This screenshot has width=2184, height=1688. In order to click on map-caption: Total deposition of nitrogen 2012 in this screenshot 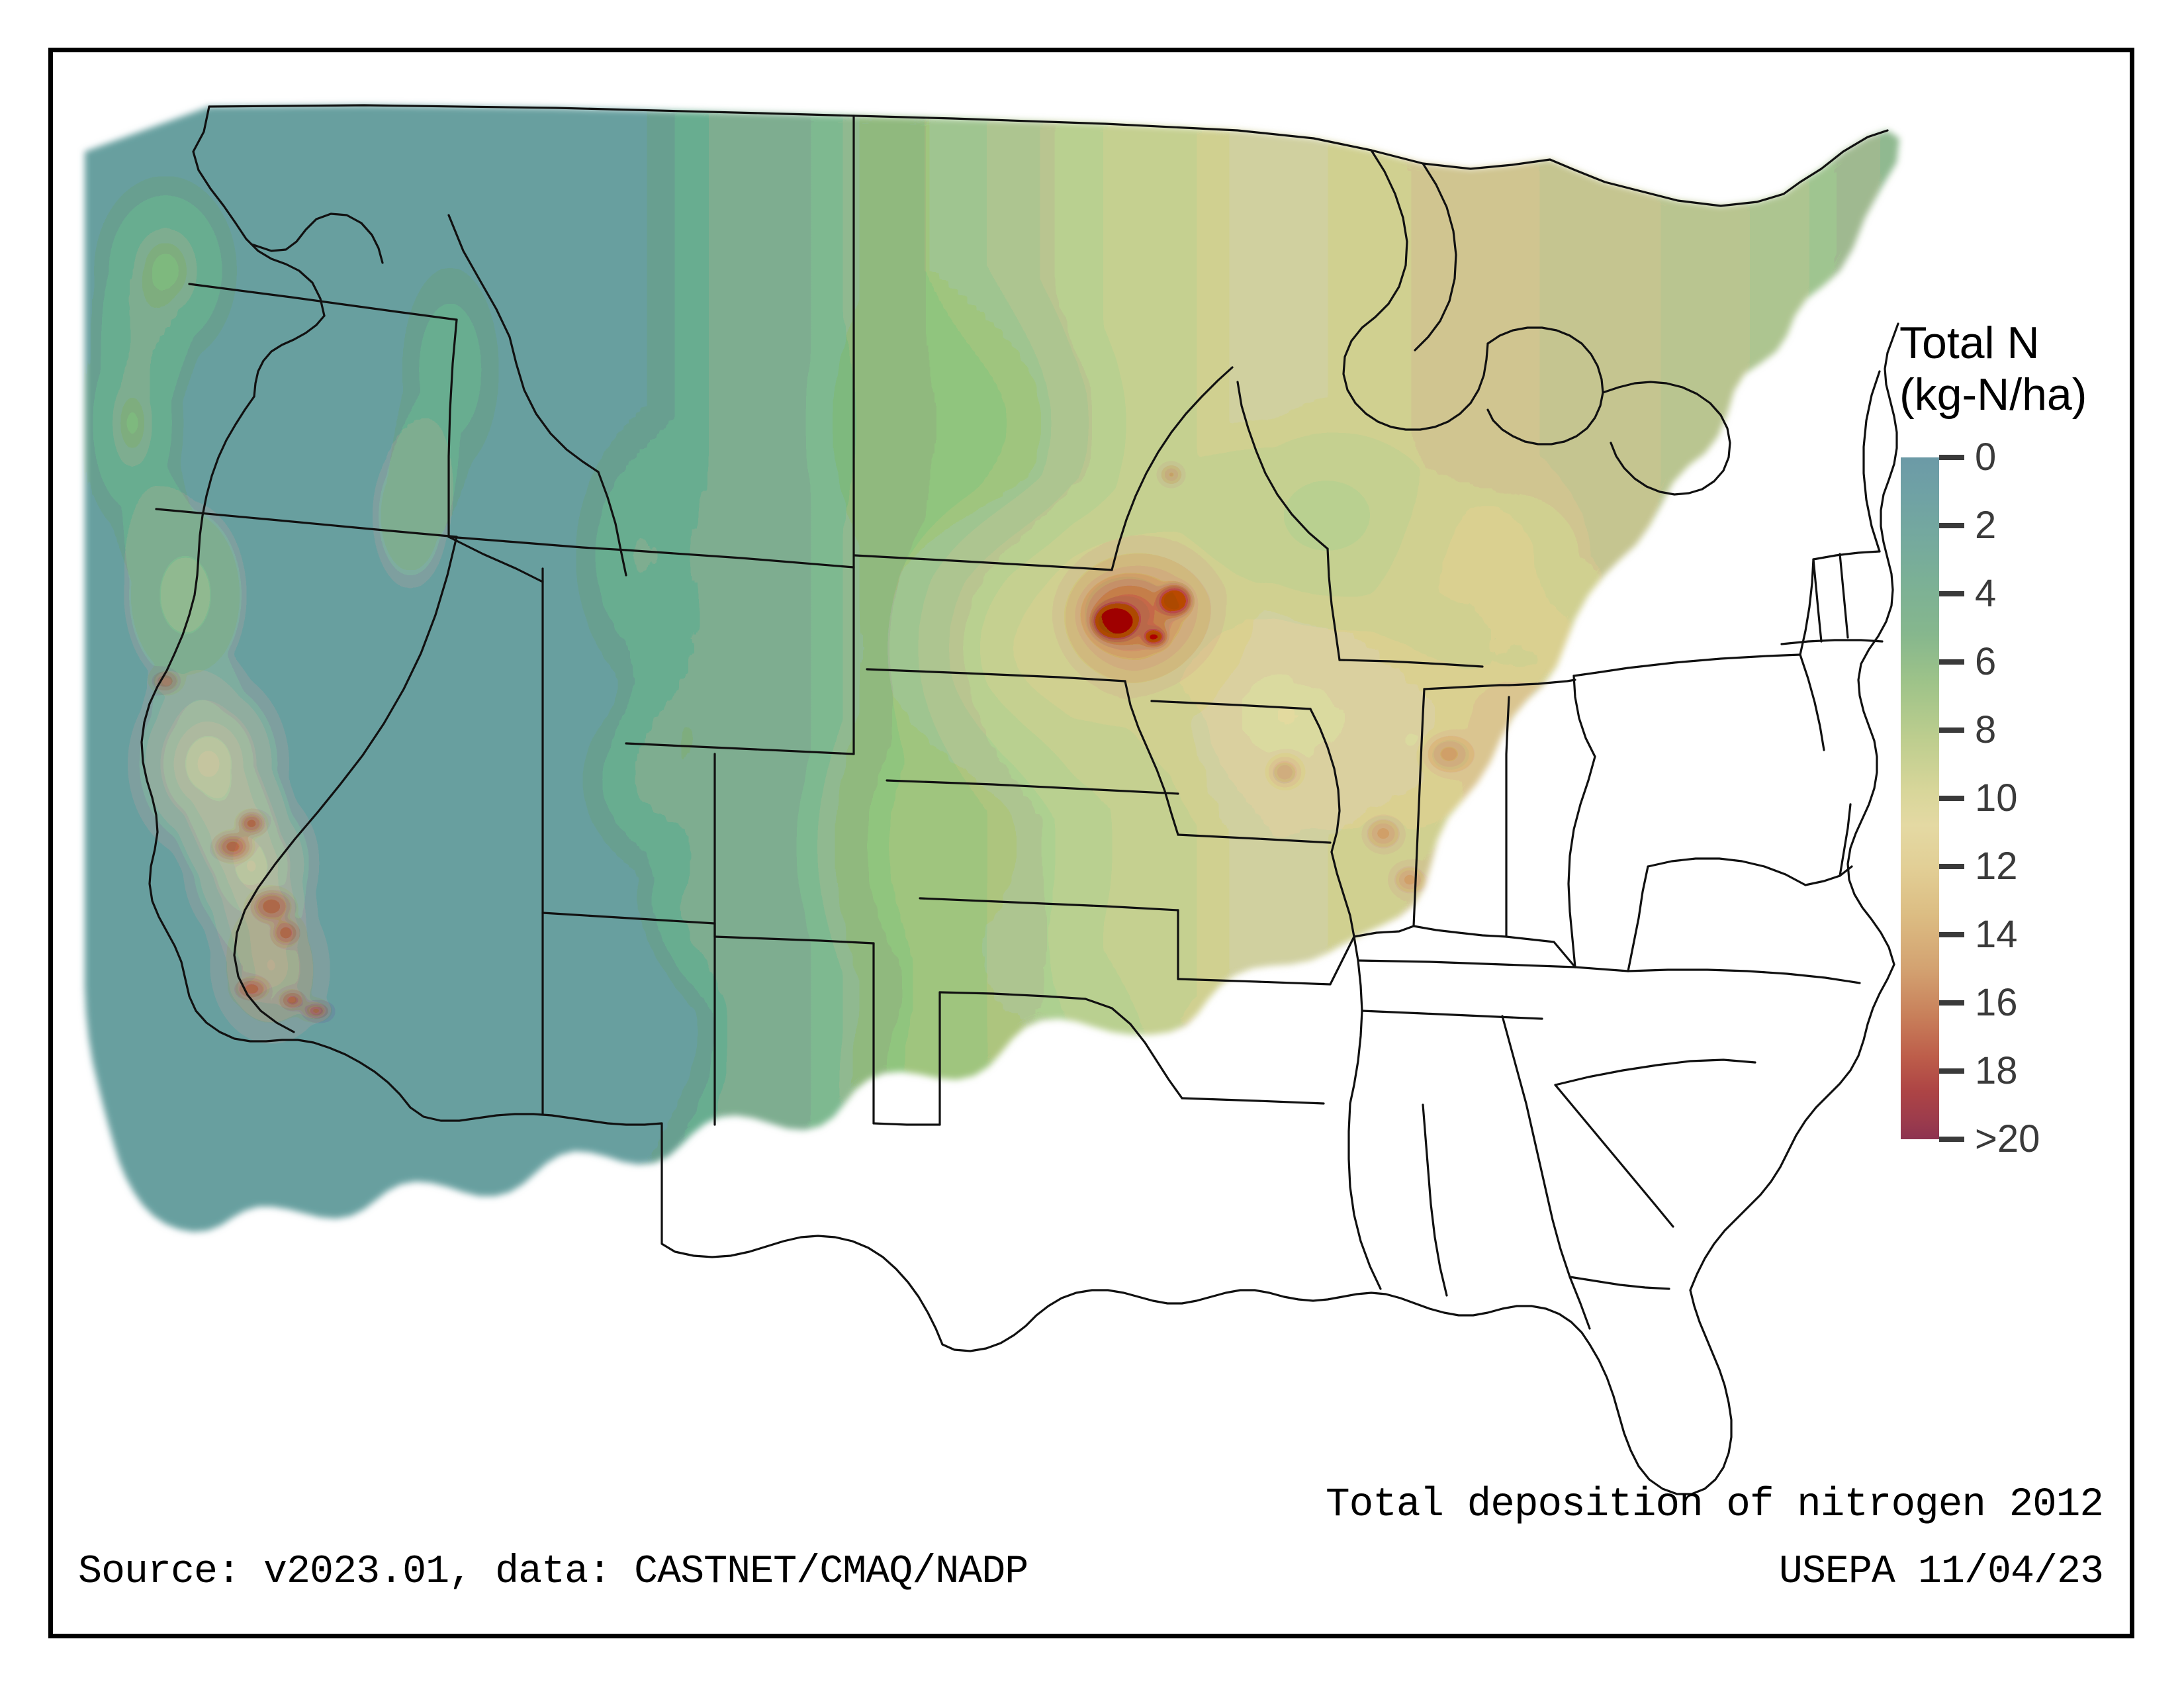, I will do `click(1715, 1505)`.